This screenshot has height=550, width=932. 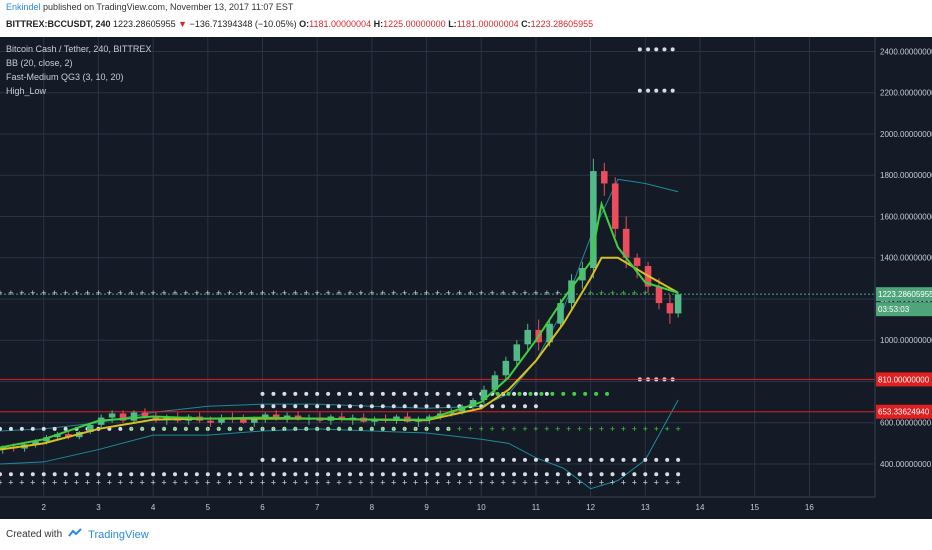 What do you see at coordinates (437, 504) in the screenshot?
I see `time-axis: 2 3 4 5 6 7 8 9 10 11 12 13 14 15 16` at bounding box center [437, 504].